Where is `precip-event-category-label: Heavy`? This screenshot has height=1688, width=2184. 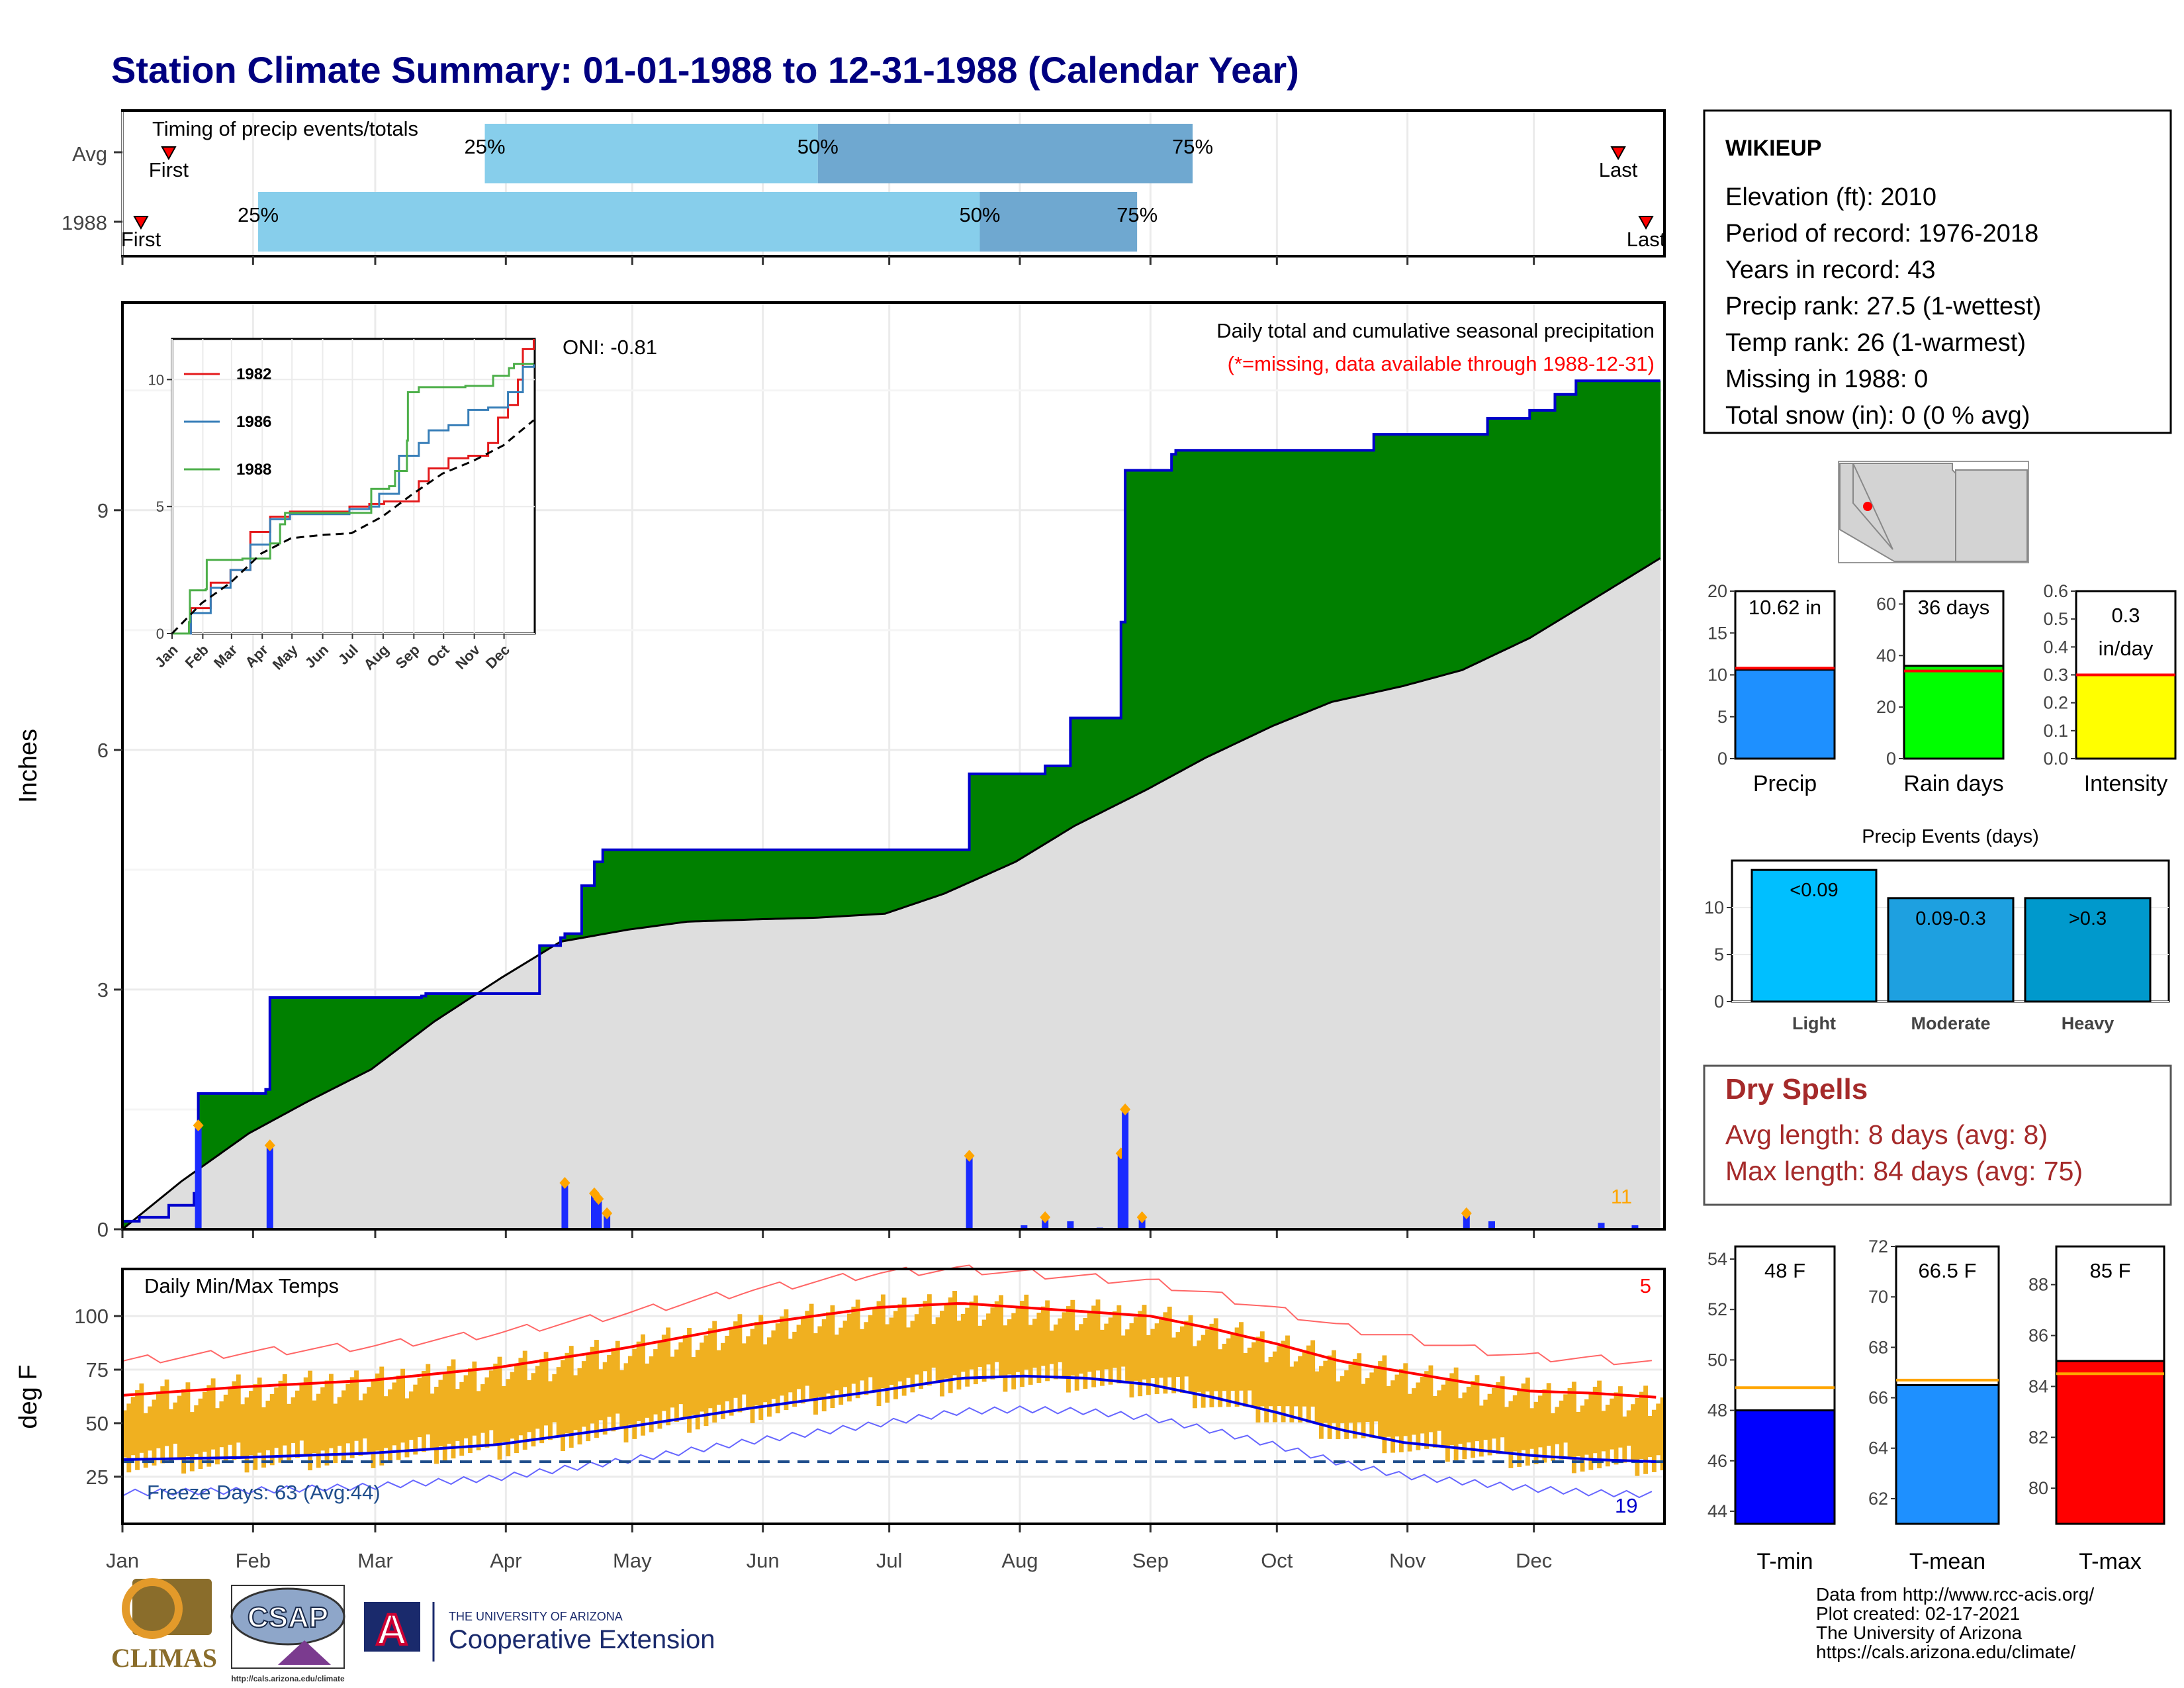
precip-event-category-label: Heavy is located at coordinates (2088, 1023).